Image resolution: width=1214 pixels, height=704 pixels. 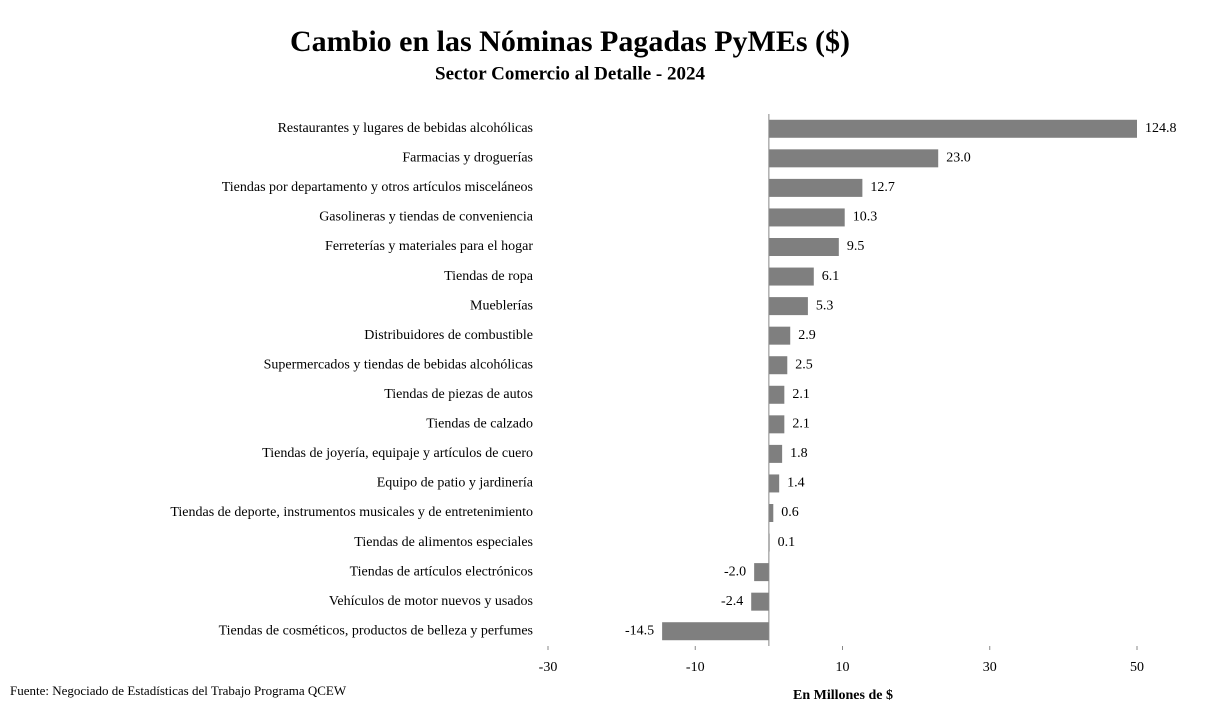 I want to click on value-label: 6.1, so click(x=831, y=276).